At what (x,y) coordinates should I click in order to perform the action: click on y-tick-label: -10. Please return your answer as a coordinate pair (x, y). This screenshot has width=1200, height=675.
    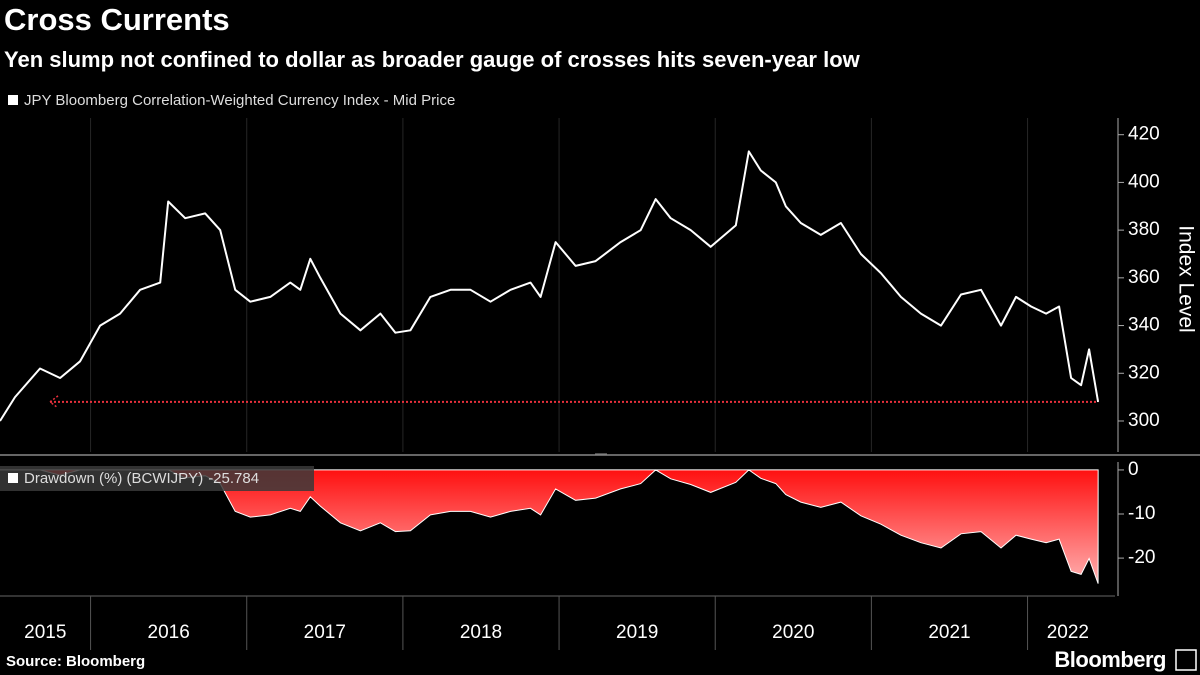
    Looking at the image, I should click on (1141, 513).